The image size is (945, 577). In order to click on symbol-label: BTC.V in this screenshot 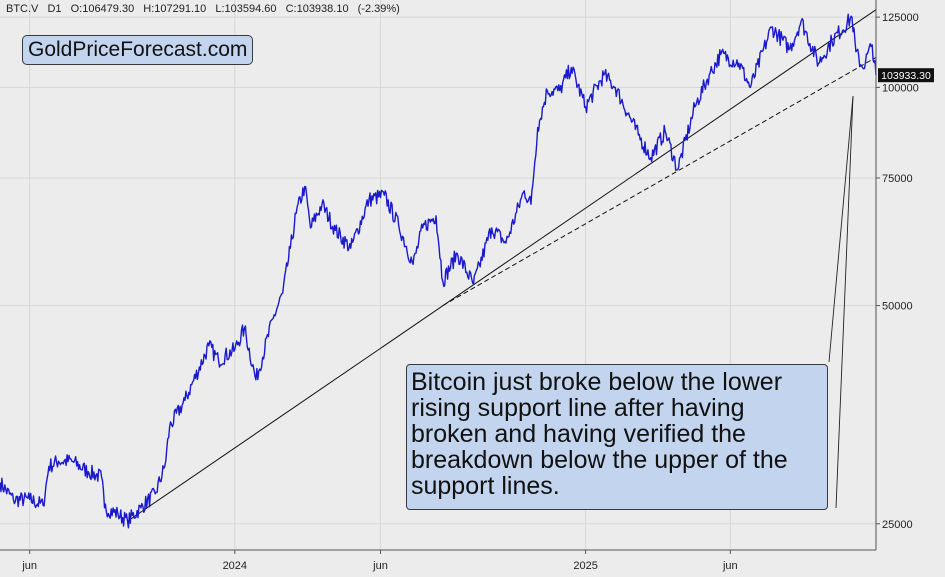, I will do `click(22, 9)`.